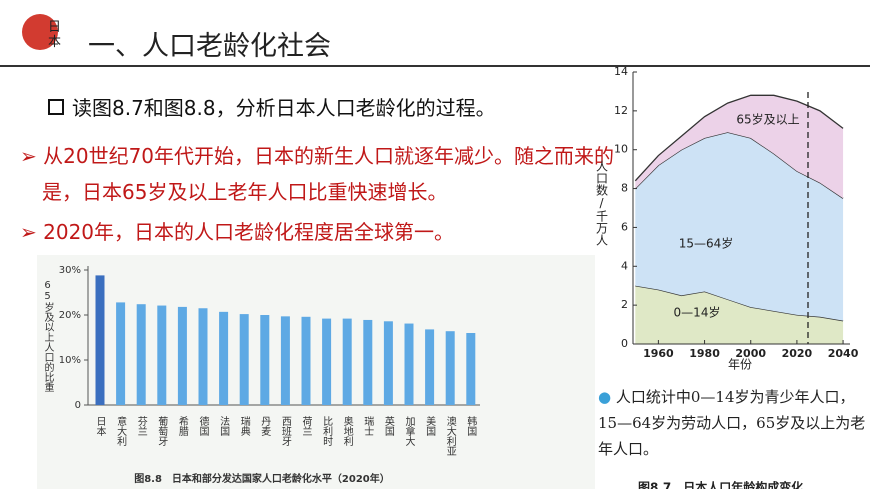  What do you see at coordinates (284, 108) in the screenshot?
I see `bullet-text: 读图8.7和图8.8，分析日本人口老龄化的过程。` at bounding box center [284, 108].